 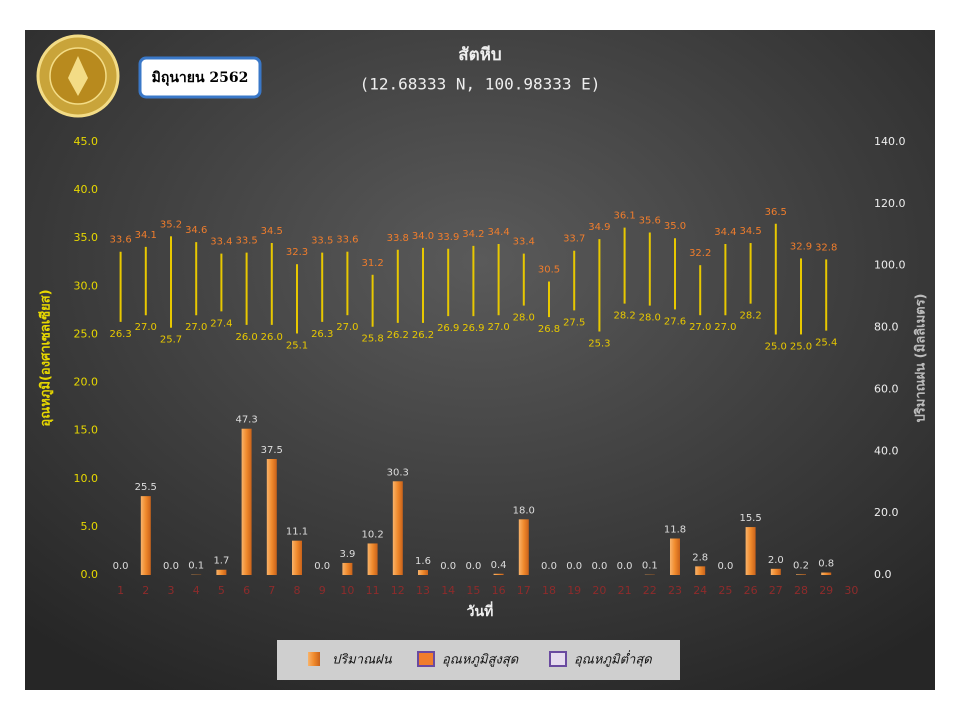 What do you see at coordinates (599, 344) in the screenshot?
I see `min-temp-label: 25.3` at bounding box center [599, 344].